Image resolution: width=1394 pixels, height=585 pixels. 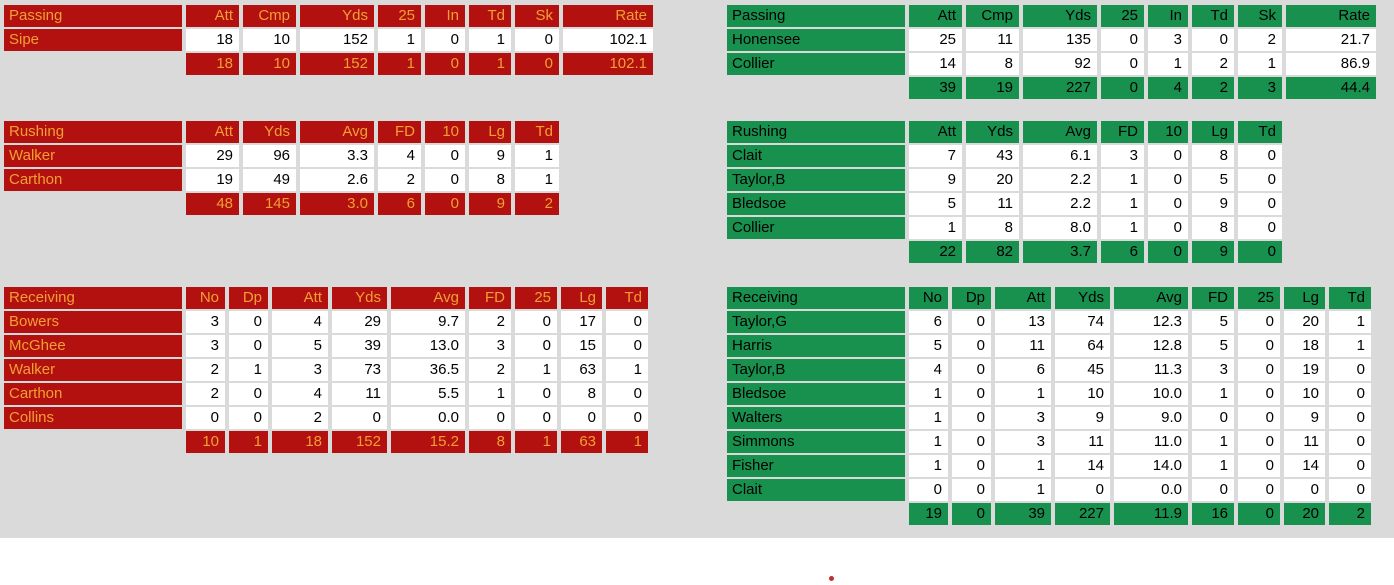 What do you see at coordinates (428, 298) in the screenshot?
I see `column-header-avg: Avg` at bounding box center [428, 298].